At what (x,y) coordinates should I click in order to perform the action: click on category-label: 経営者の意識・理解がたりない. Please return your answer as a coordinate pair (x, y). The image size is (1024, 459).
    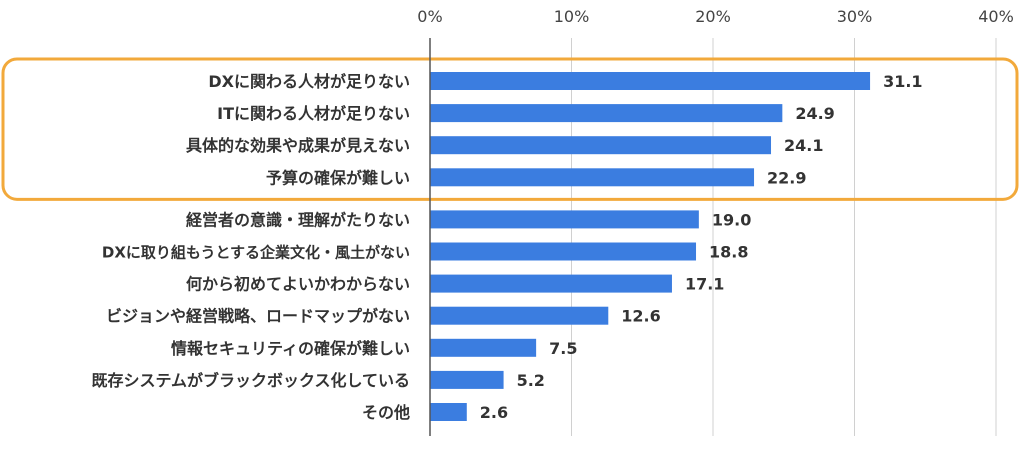
    Looking at the image, I should click on (298, 219).